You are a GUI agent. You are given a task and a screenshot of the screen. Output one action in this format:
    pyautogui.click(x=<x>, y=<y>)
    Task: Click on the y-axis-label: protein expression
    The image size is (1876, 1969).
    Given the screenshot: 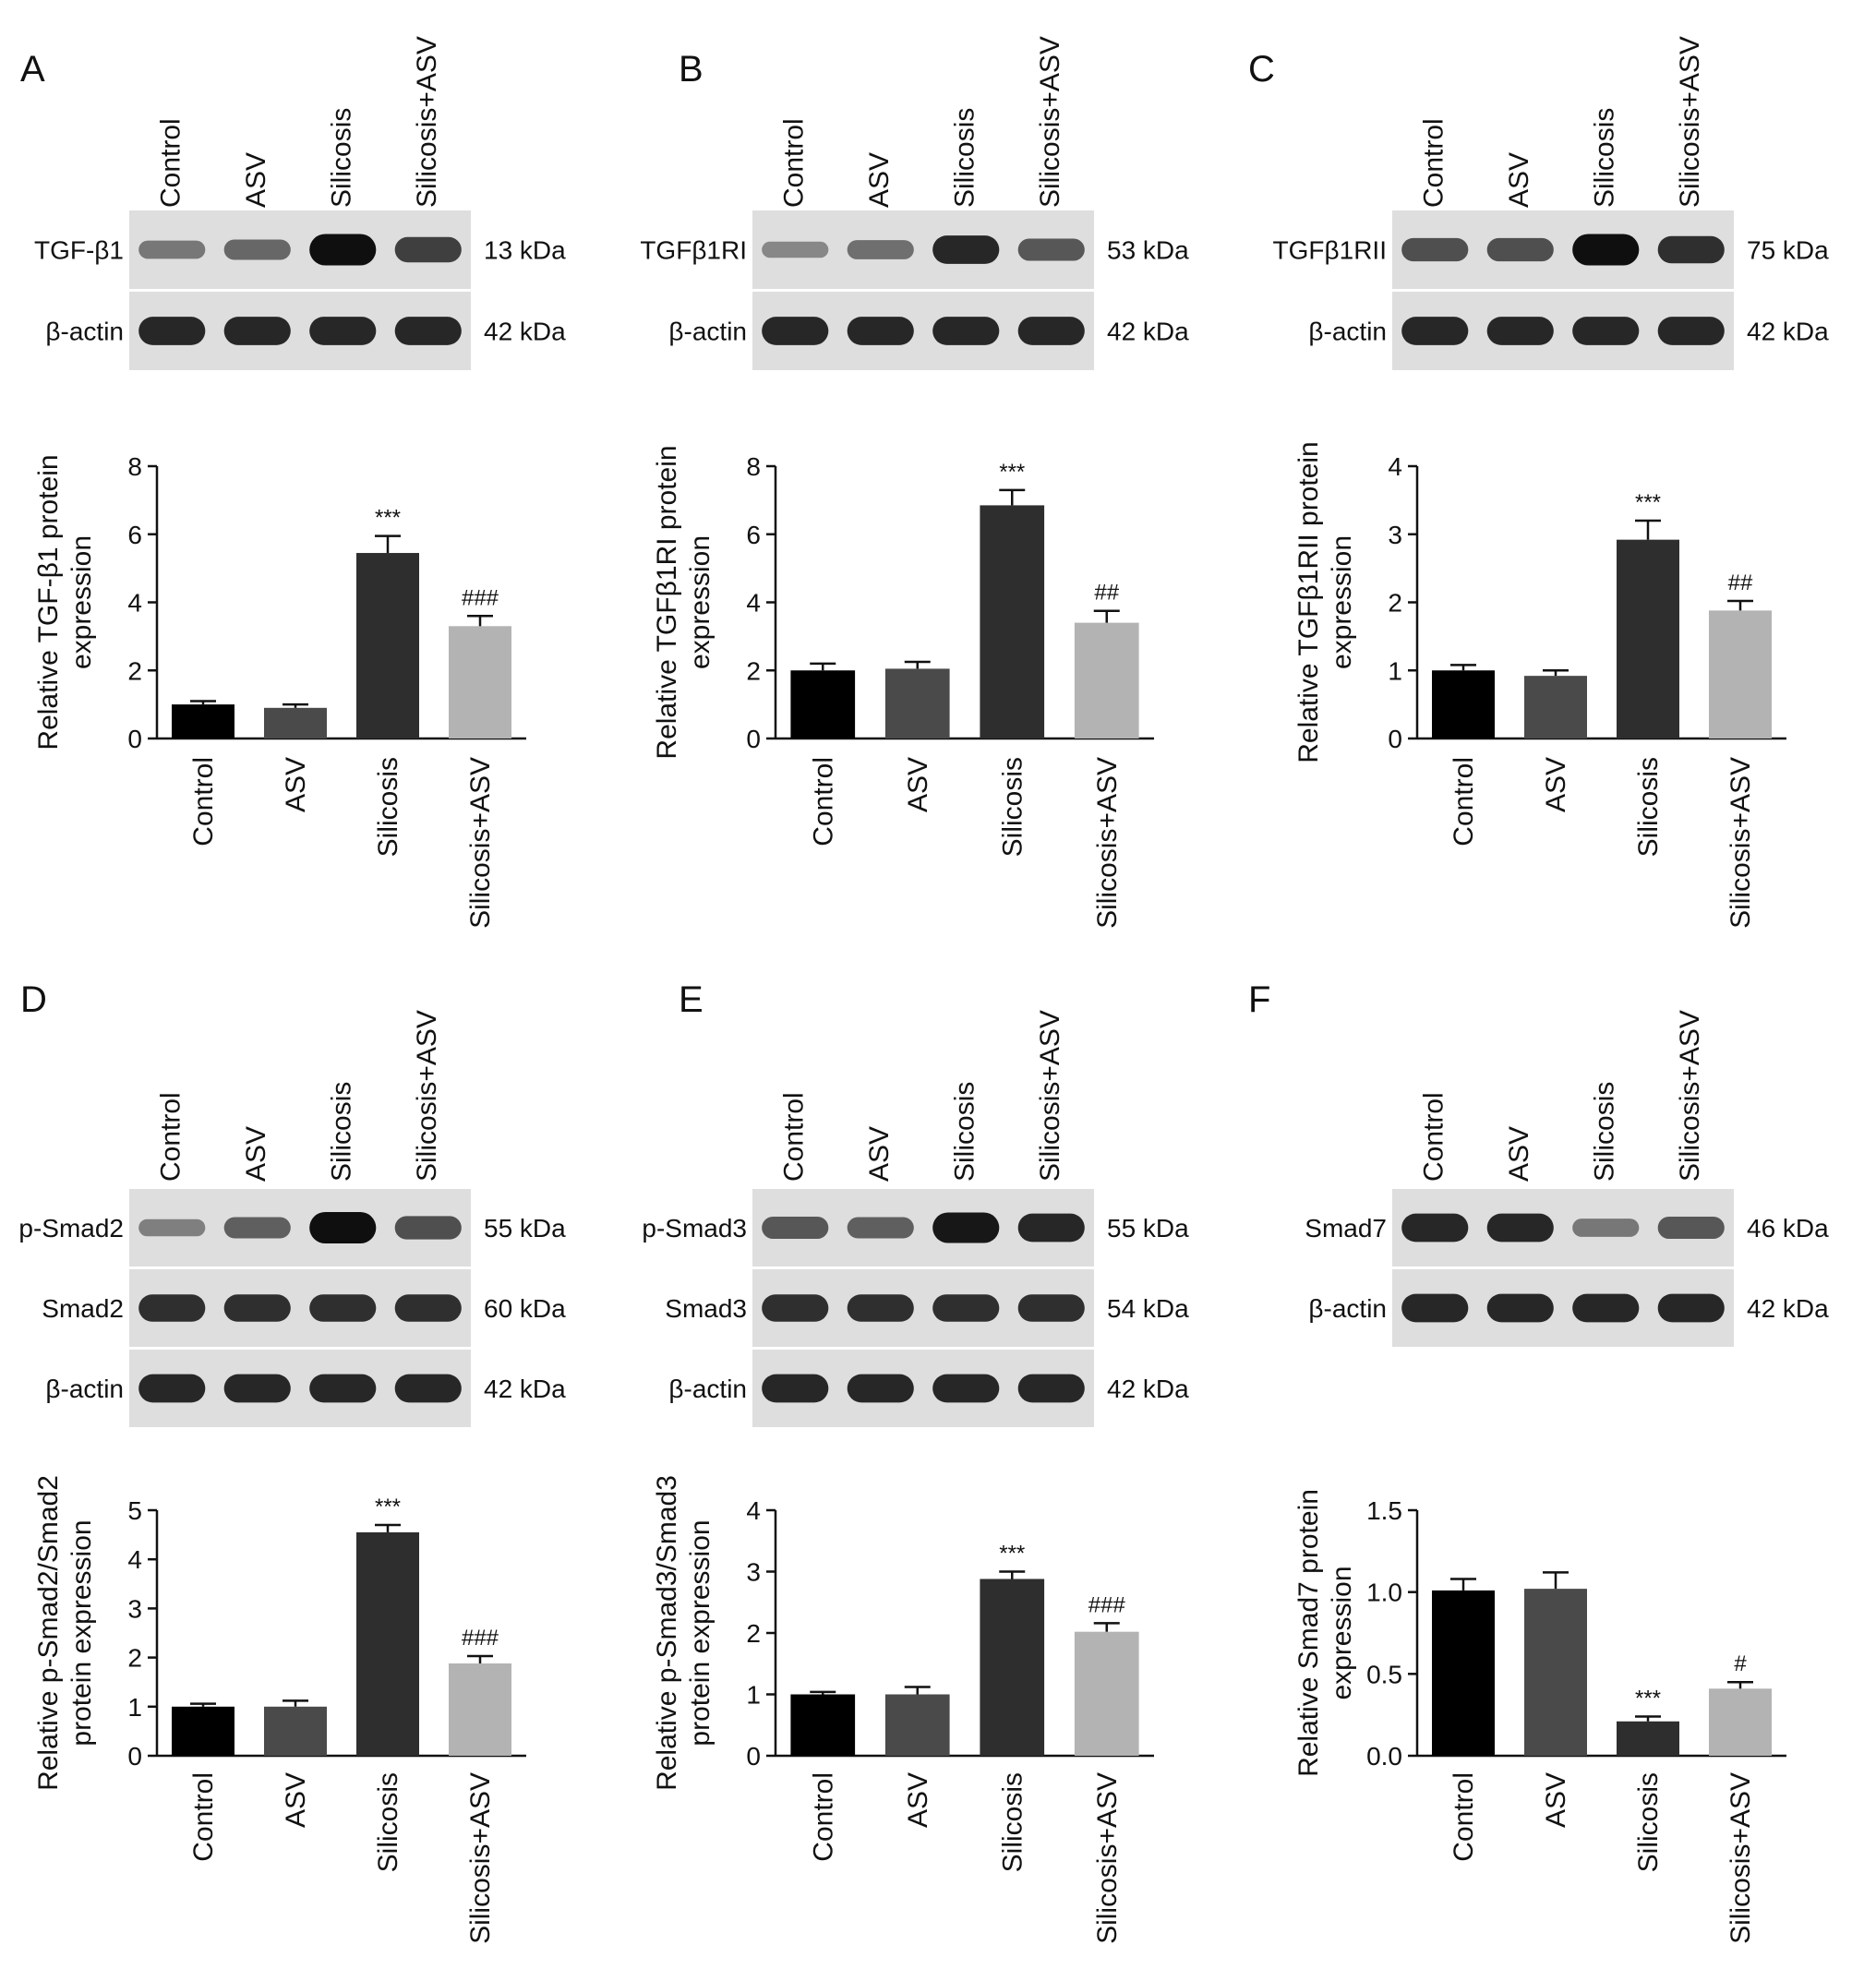 What is the action you would take?
    pyautogui.click(x=700, y=1633)
    